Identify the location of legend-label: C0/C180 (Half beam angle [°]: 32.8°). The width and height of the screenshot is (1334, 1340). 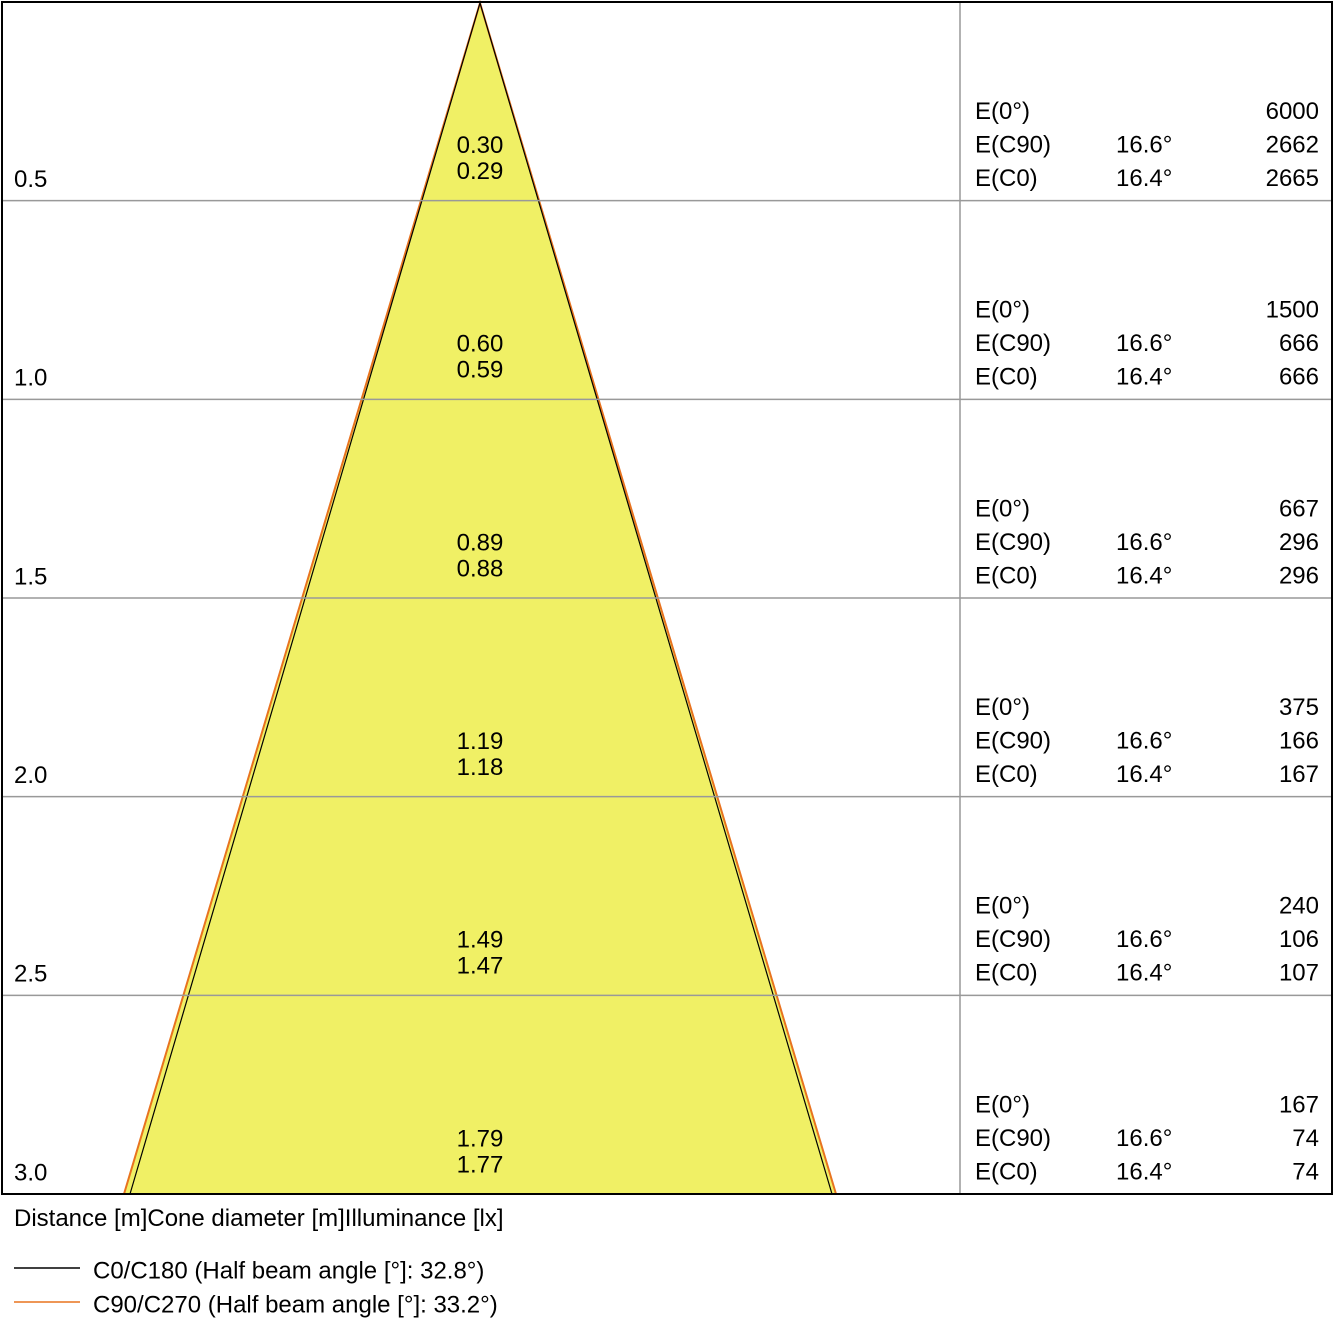
(288, 1270).